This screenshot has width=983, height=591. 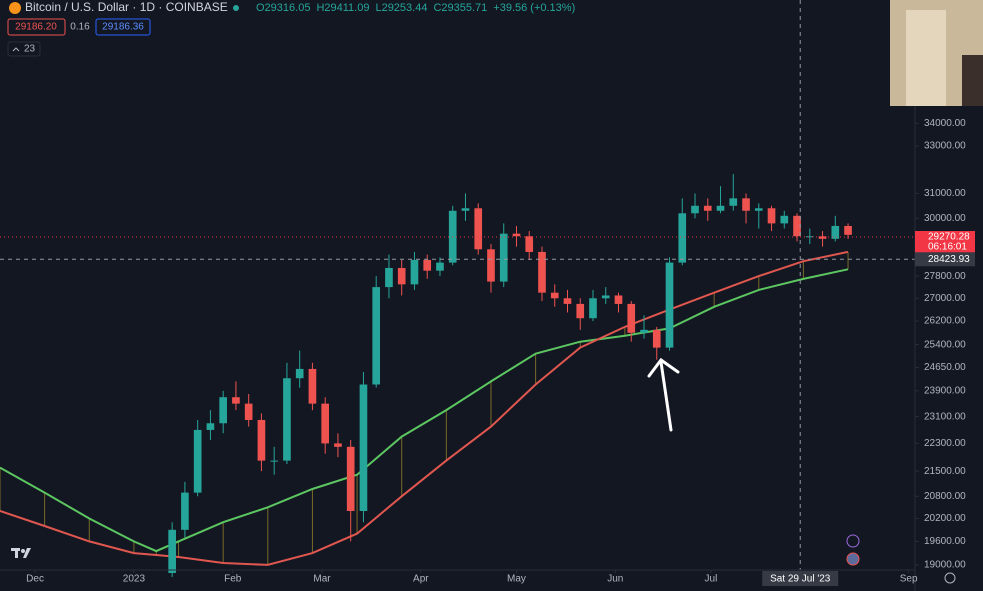 I want to click on settings-icon, so click(x=950, y=578).